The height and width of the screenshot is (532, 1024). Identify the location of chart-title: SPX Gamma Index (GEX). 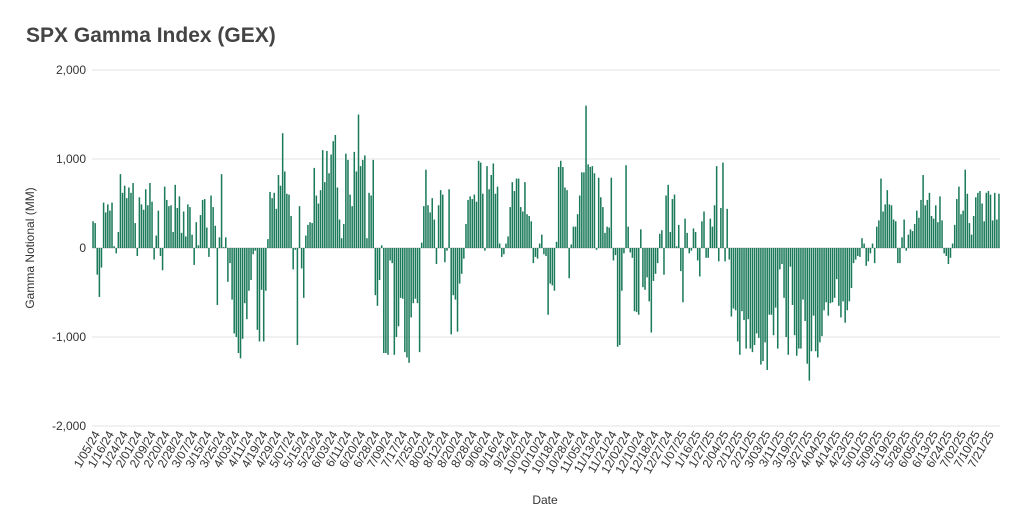
(151, 35).